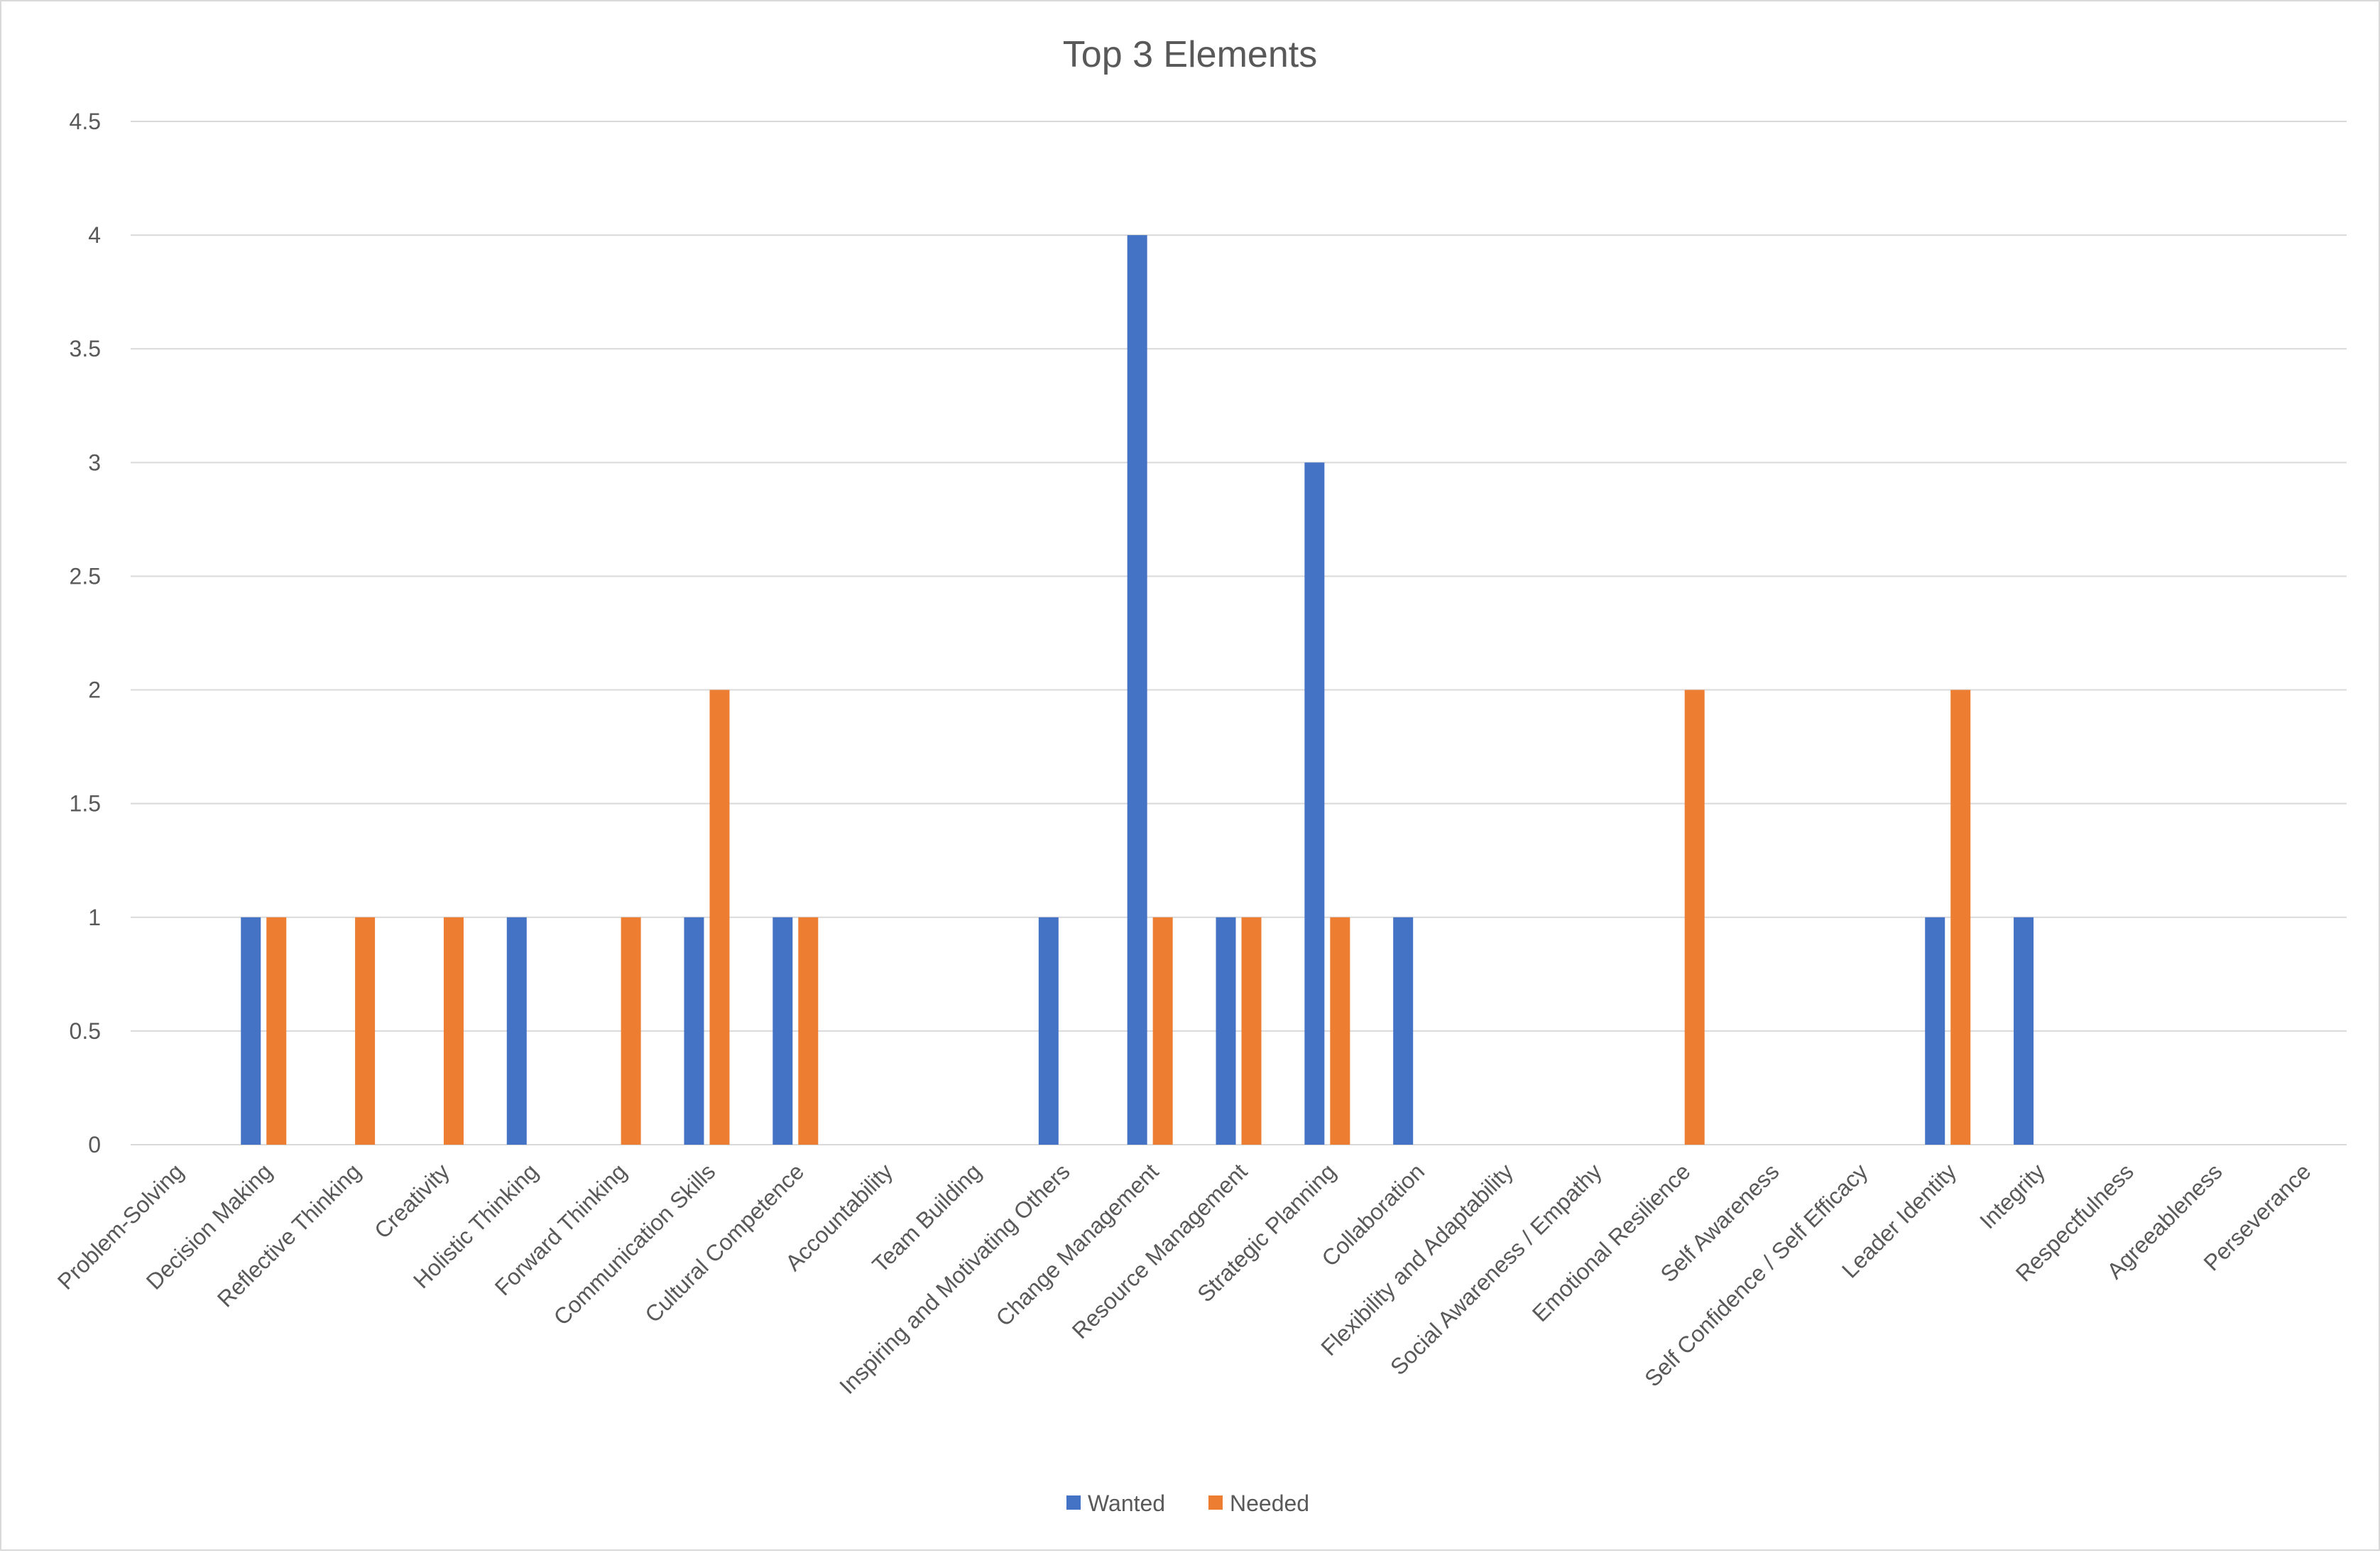  I want to click on x-tick-label: Creativity, so click(411, 1200).